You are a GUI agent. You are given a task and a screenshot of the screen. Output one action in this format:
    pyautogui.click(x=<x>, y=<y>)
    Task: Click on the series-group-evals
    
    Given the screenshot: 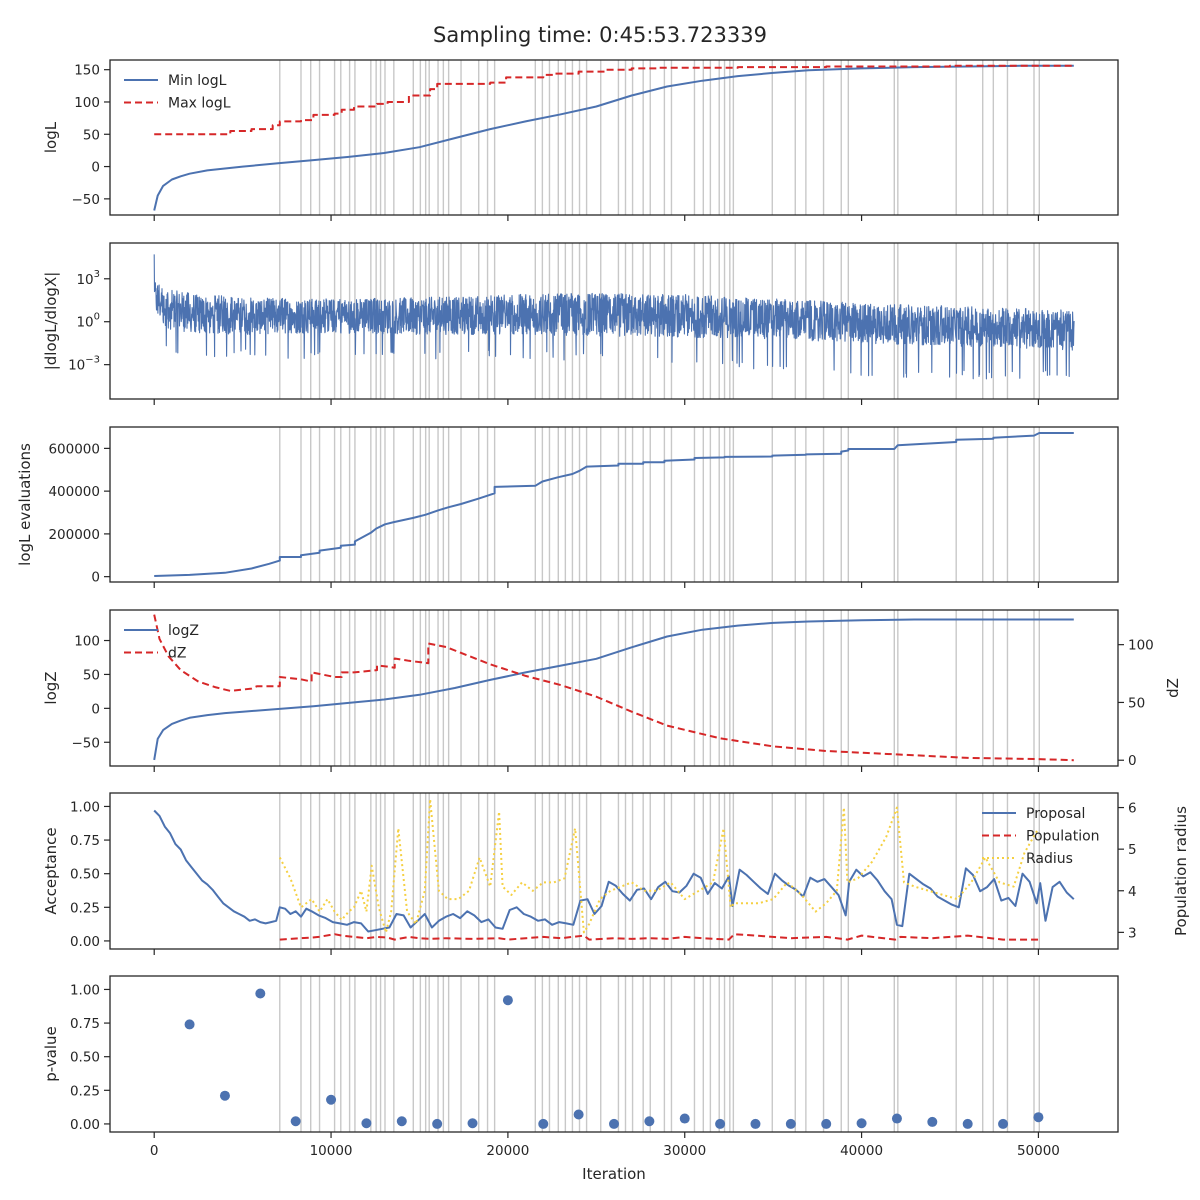 What is the action you would take?
    pyautogui.click(x=614, y=504)
    